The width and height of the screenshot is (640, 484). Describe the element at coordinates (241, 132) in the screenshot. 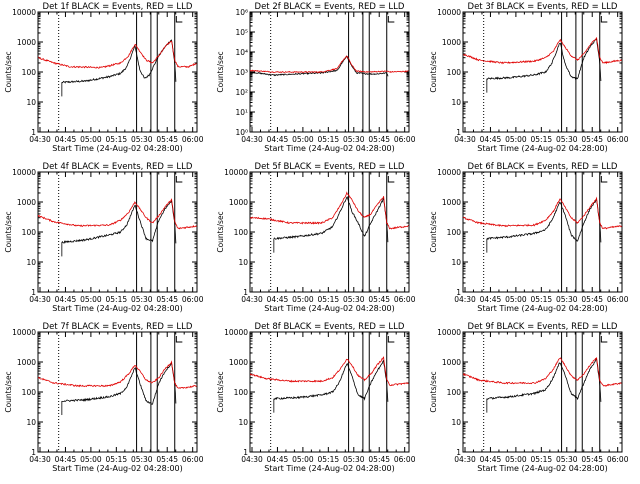

I see `y-tick-label: 10⁰` at that location.